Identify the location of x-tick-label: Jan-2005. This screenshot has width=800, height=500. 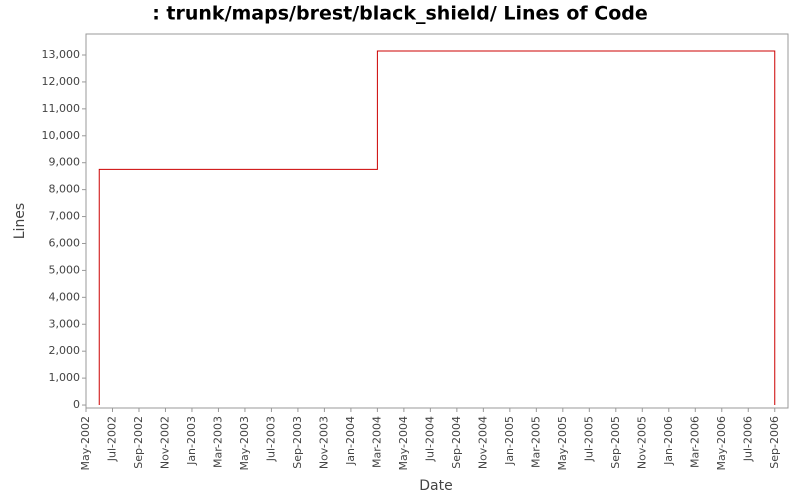
(509, 441).